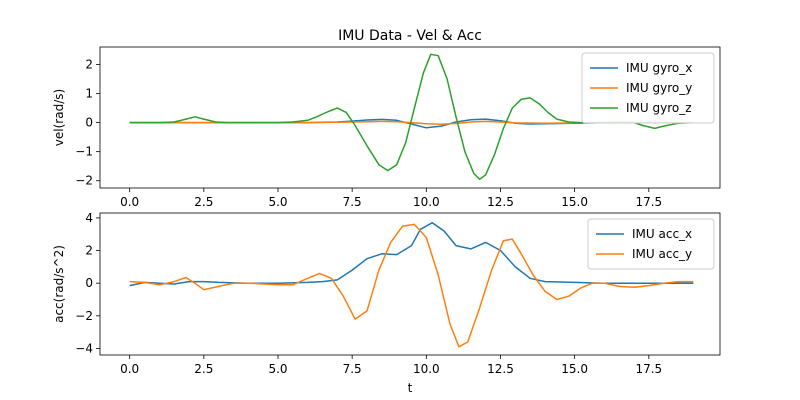 The image size is (800, 400). I want to click on x-axis-label: t, so click(410, 388).